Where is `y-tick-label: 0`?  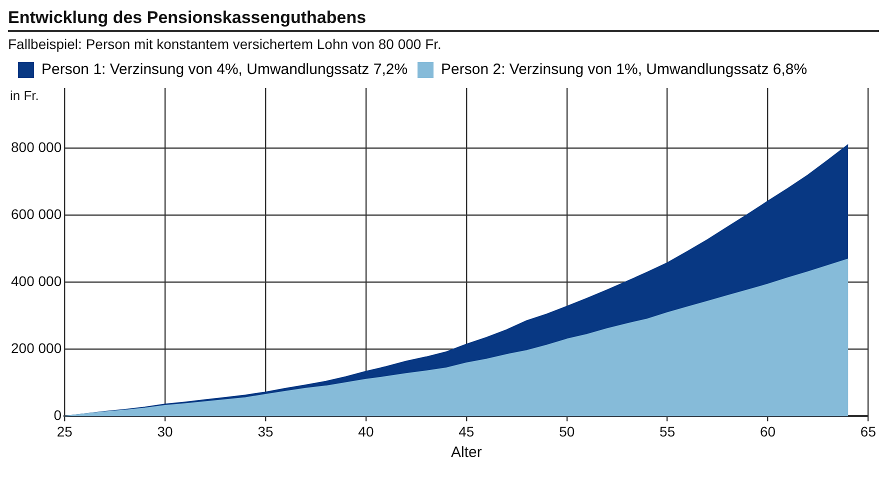 y-tick-label: 0 is located at coordinates (58, 415).